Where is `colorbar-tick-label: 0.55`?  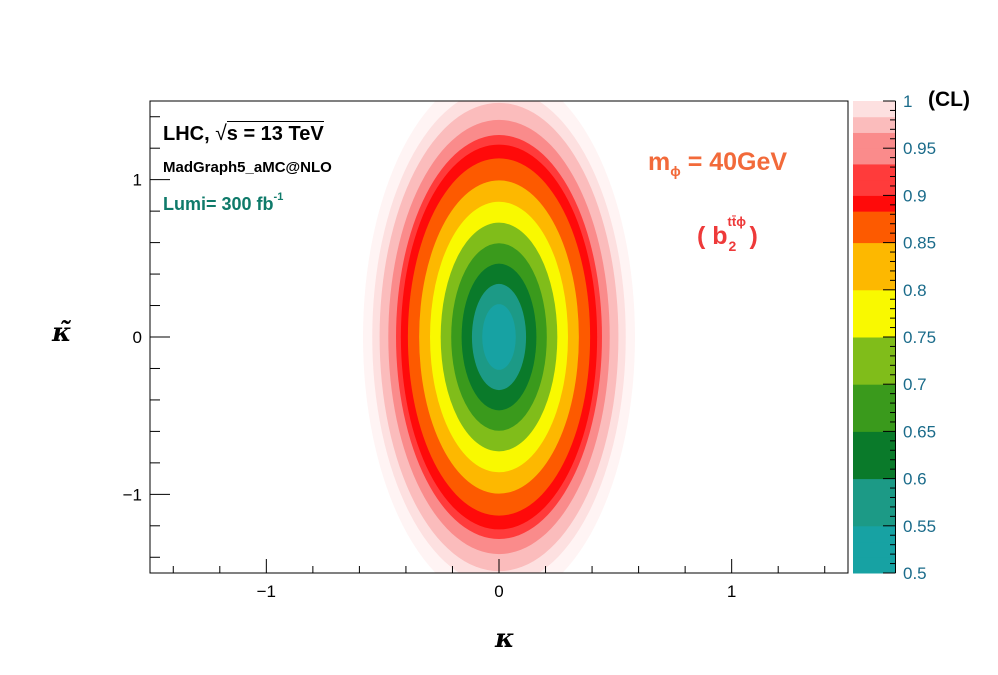 colorbar-tick-label: 0.55 is located at coordinates (919, 526).